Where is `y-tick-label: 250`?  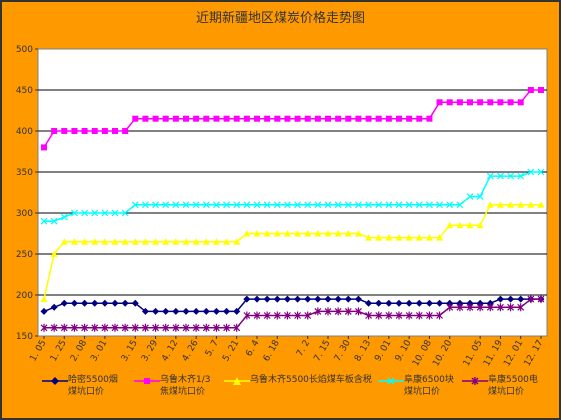
y-tick-label: 250 is located at coordinates (24, 255).